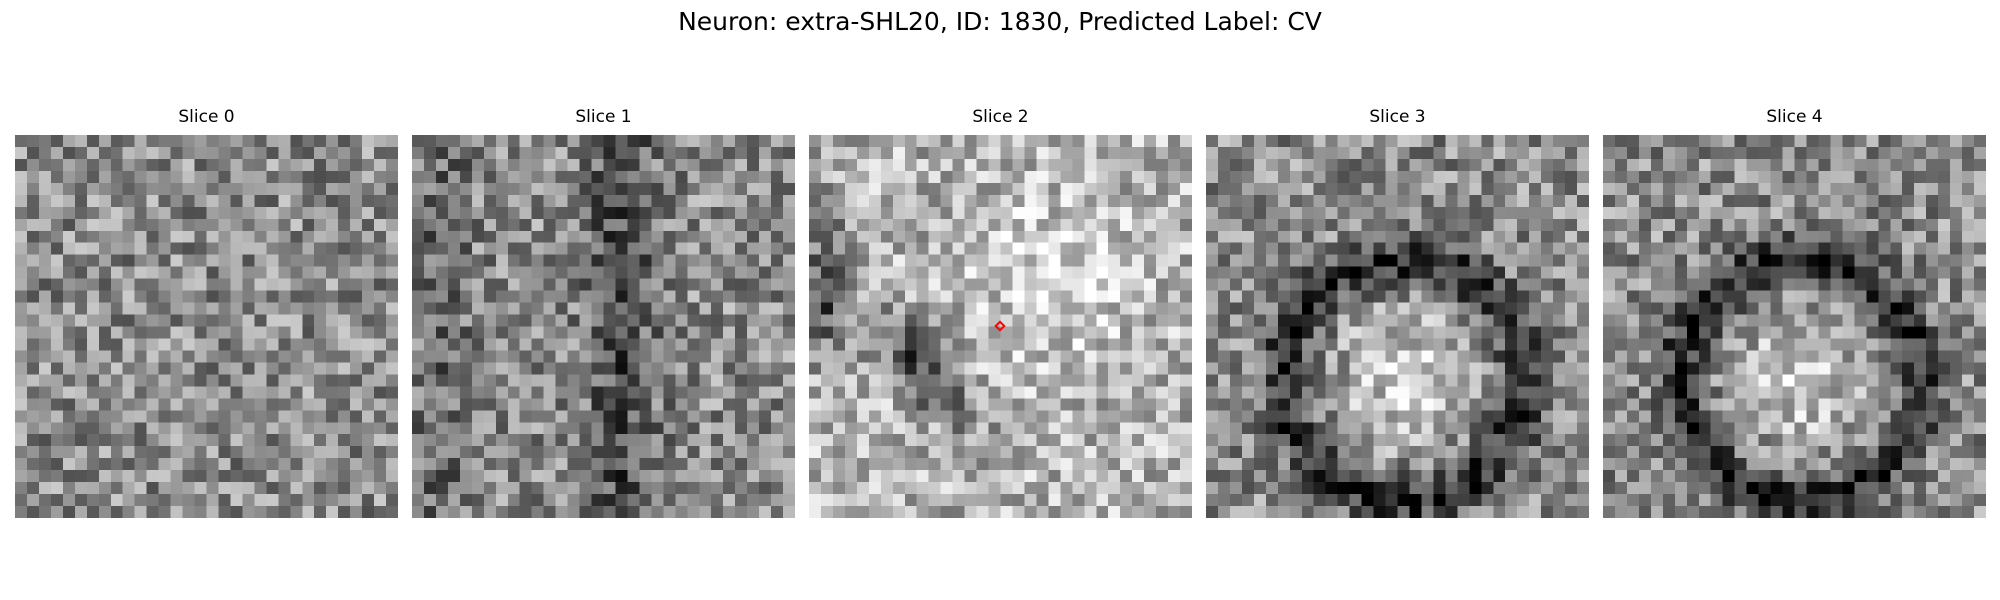 The height and width of the screenshot is (600, 2000). I want to click on slice-panel-2: Slice 2, so click(1000, 311).